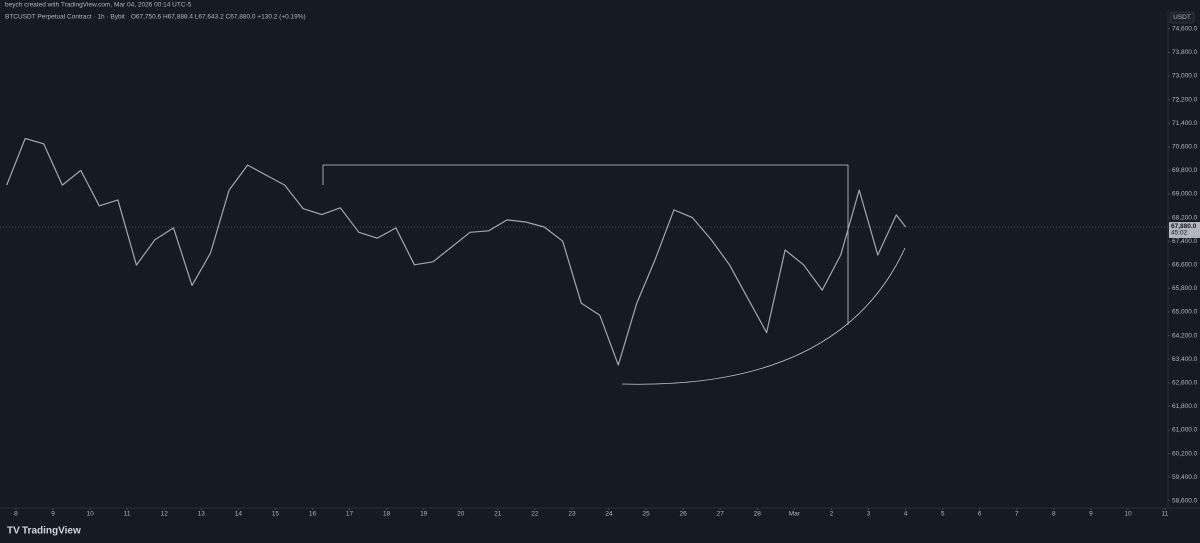  Describe the element at coordinates (1185, 28) in the screenshot. I see `y-tick-label: 74,600.0` at that location.